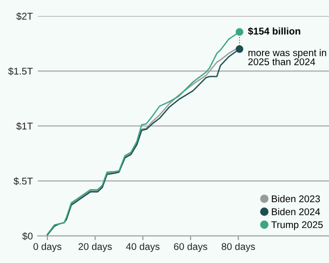 The image size is (329, 263). I want to click on x-tick-label: 40 days, so click(143, 247).